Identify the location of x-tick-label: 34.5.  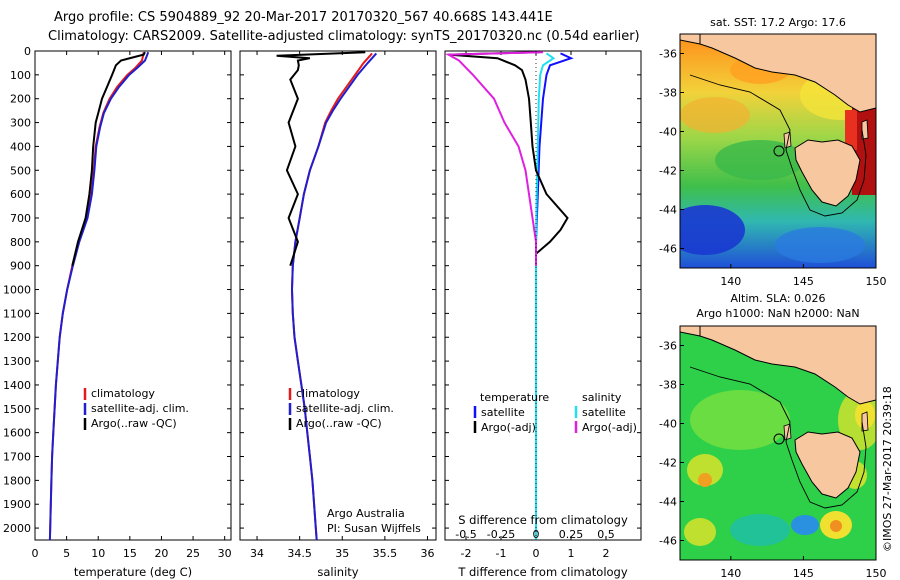
(299, 553).